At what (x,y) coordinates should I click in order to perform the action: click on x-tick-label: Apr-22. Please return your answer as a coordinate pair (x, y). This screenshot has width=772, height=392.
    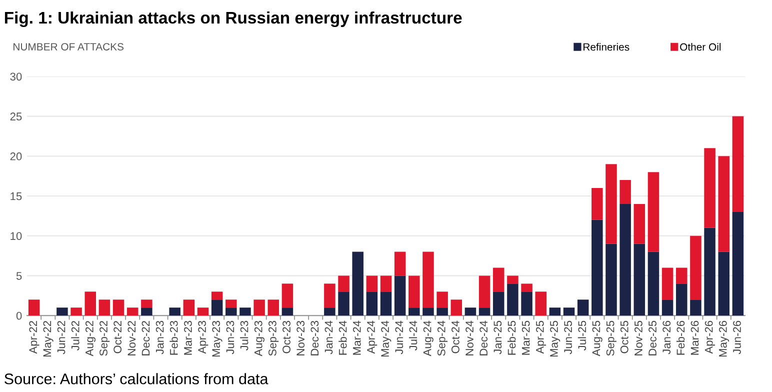
    Looking at the image, I should click on (34, 337).